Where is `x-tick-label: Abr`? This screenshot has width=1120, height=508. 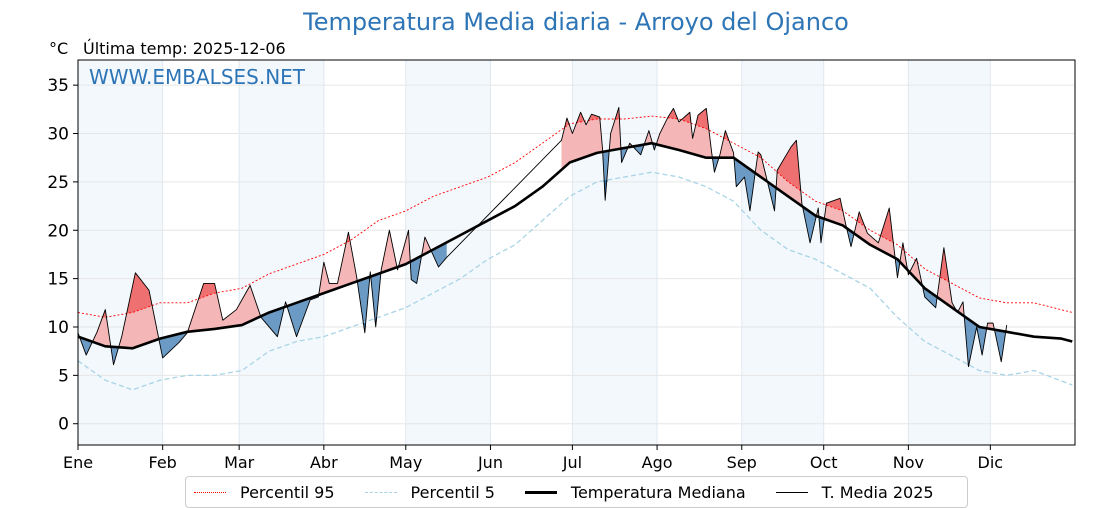
x-tick-label: Abr is located at coordinates (324, 462).